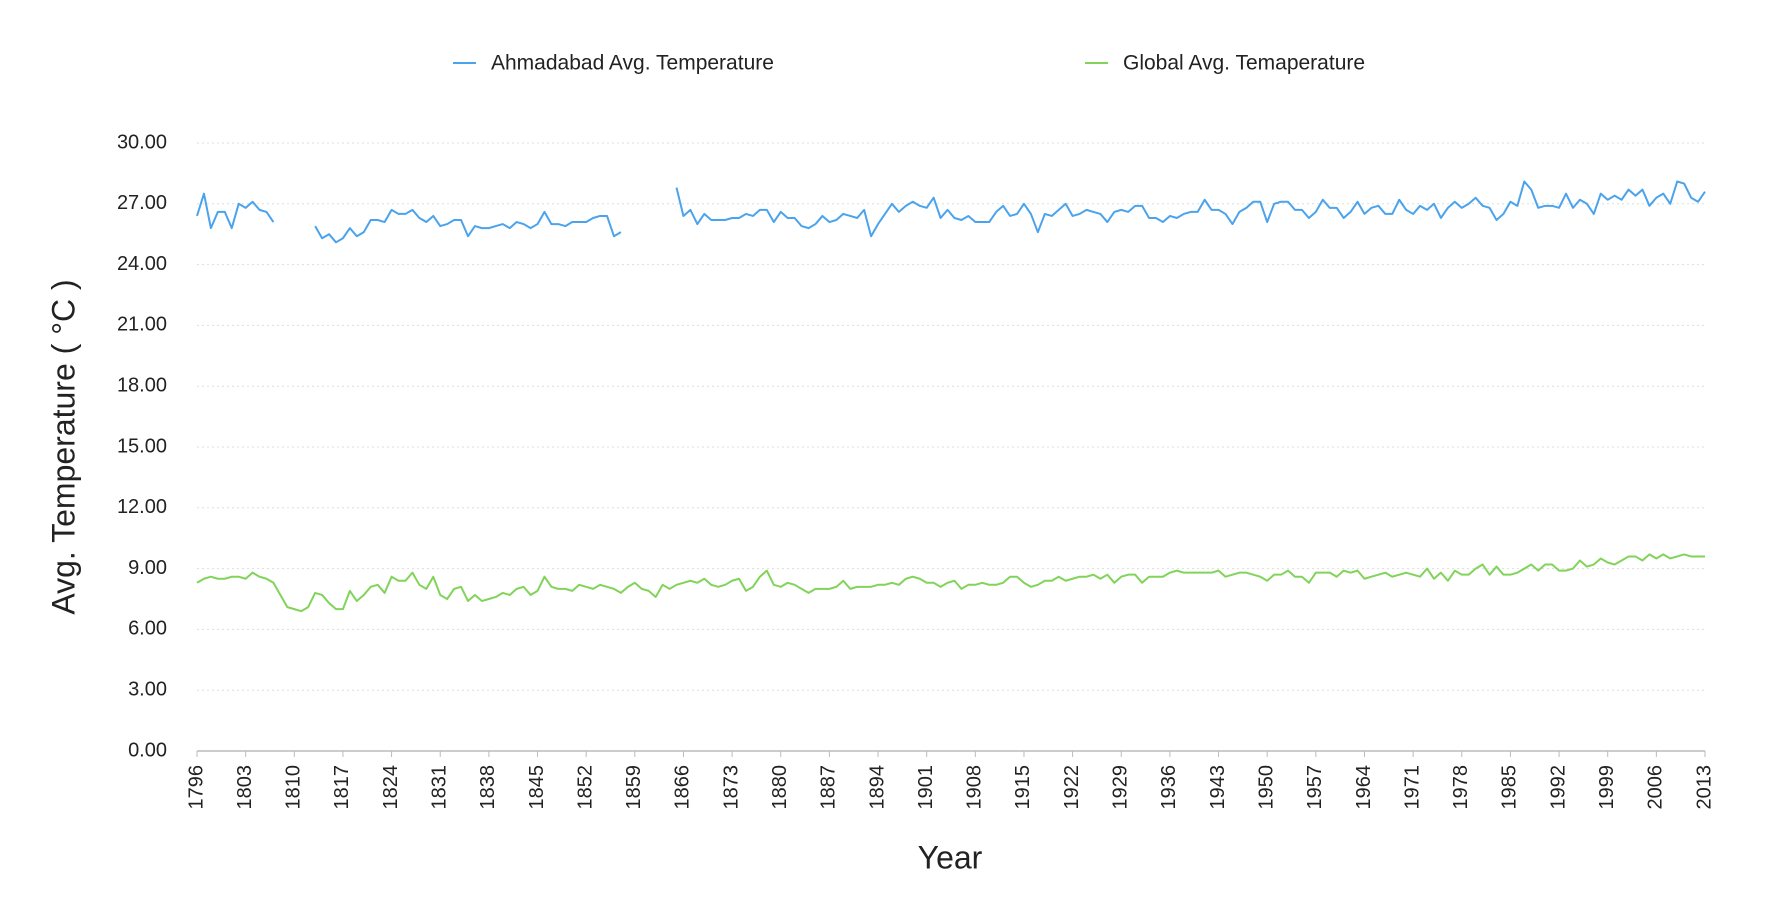 This screenshot has width=1778, height=906. What do you see at coordinates (1023, 787) in the screenshot?
I see `x-tick-label: 1915` at bounding box center [1023, 787].